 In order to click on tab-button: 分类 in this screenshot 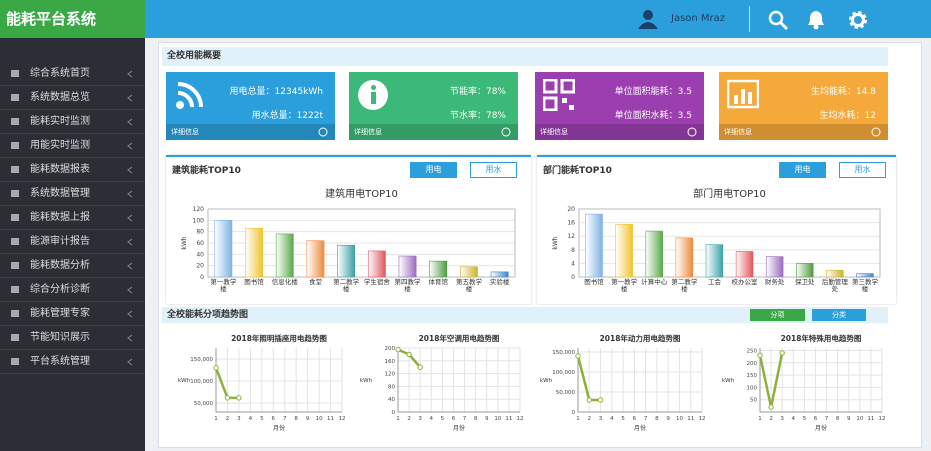, I will do `click(839, 315)`.